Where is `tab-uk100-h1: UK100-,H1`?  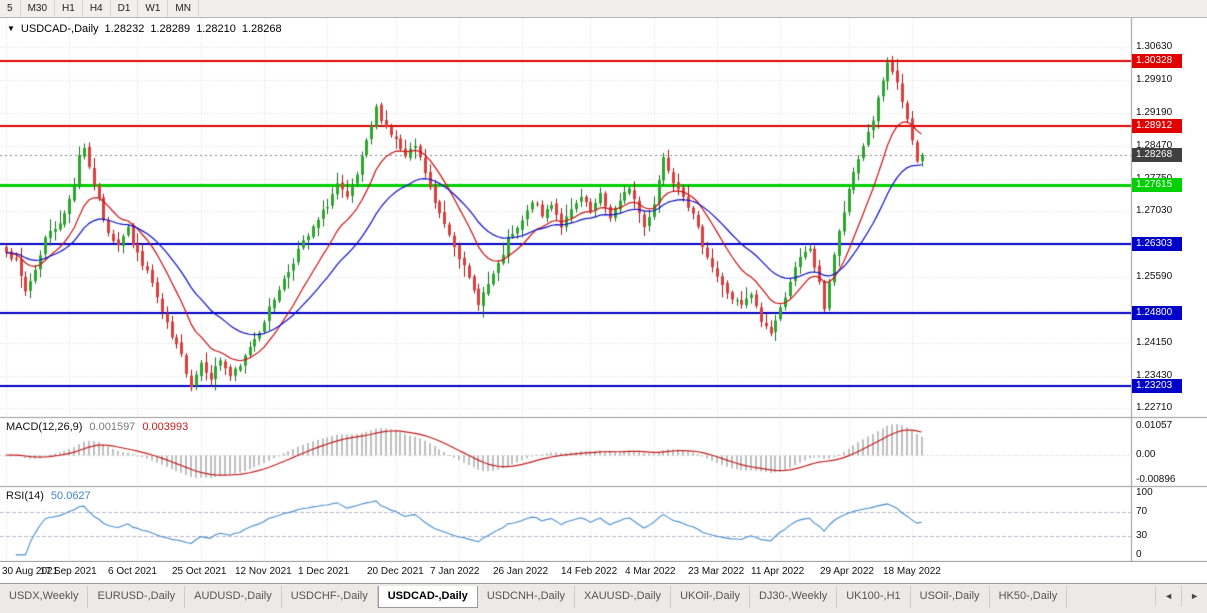
tab-uk100-h1: UK100-,H1 is located at coordinates (874, 597).